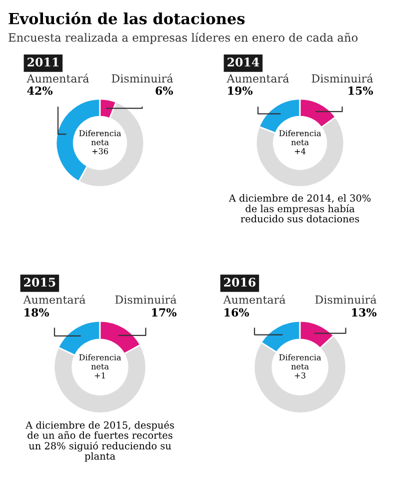 The height and width of the screenshot is (500, 400). What do you see at coordinates (126, 18) in the screenshot?
I see `text: Evolución de las dotaciones` at bounding box center [126, 18].